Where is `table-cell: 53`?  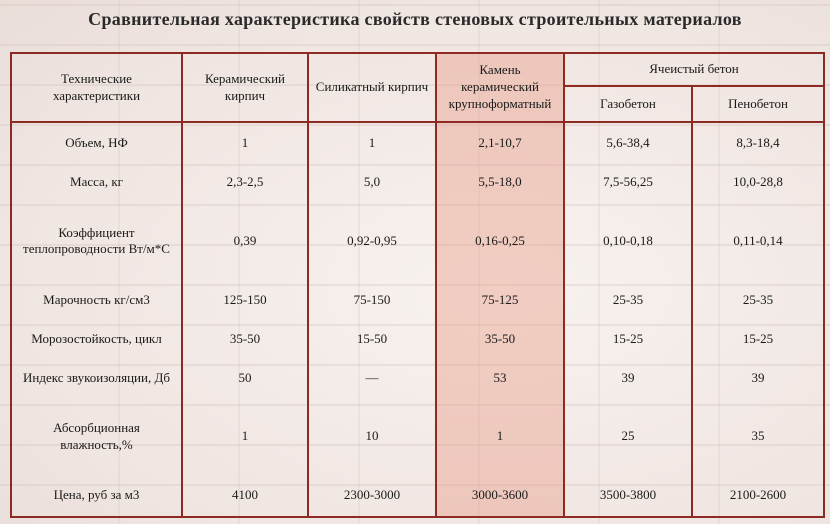
table-cell: 53 is located at coordinates (500, 378).